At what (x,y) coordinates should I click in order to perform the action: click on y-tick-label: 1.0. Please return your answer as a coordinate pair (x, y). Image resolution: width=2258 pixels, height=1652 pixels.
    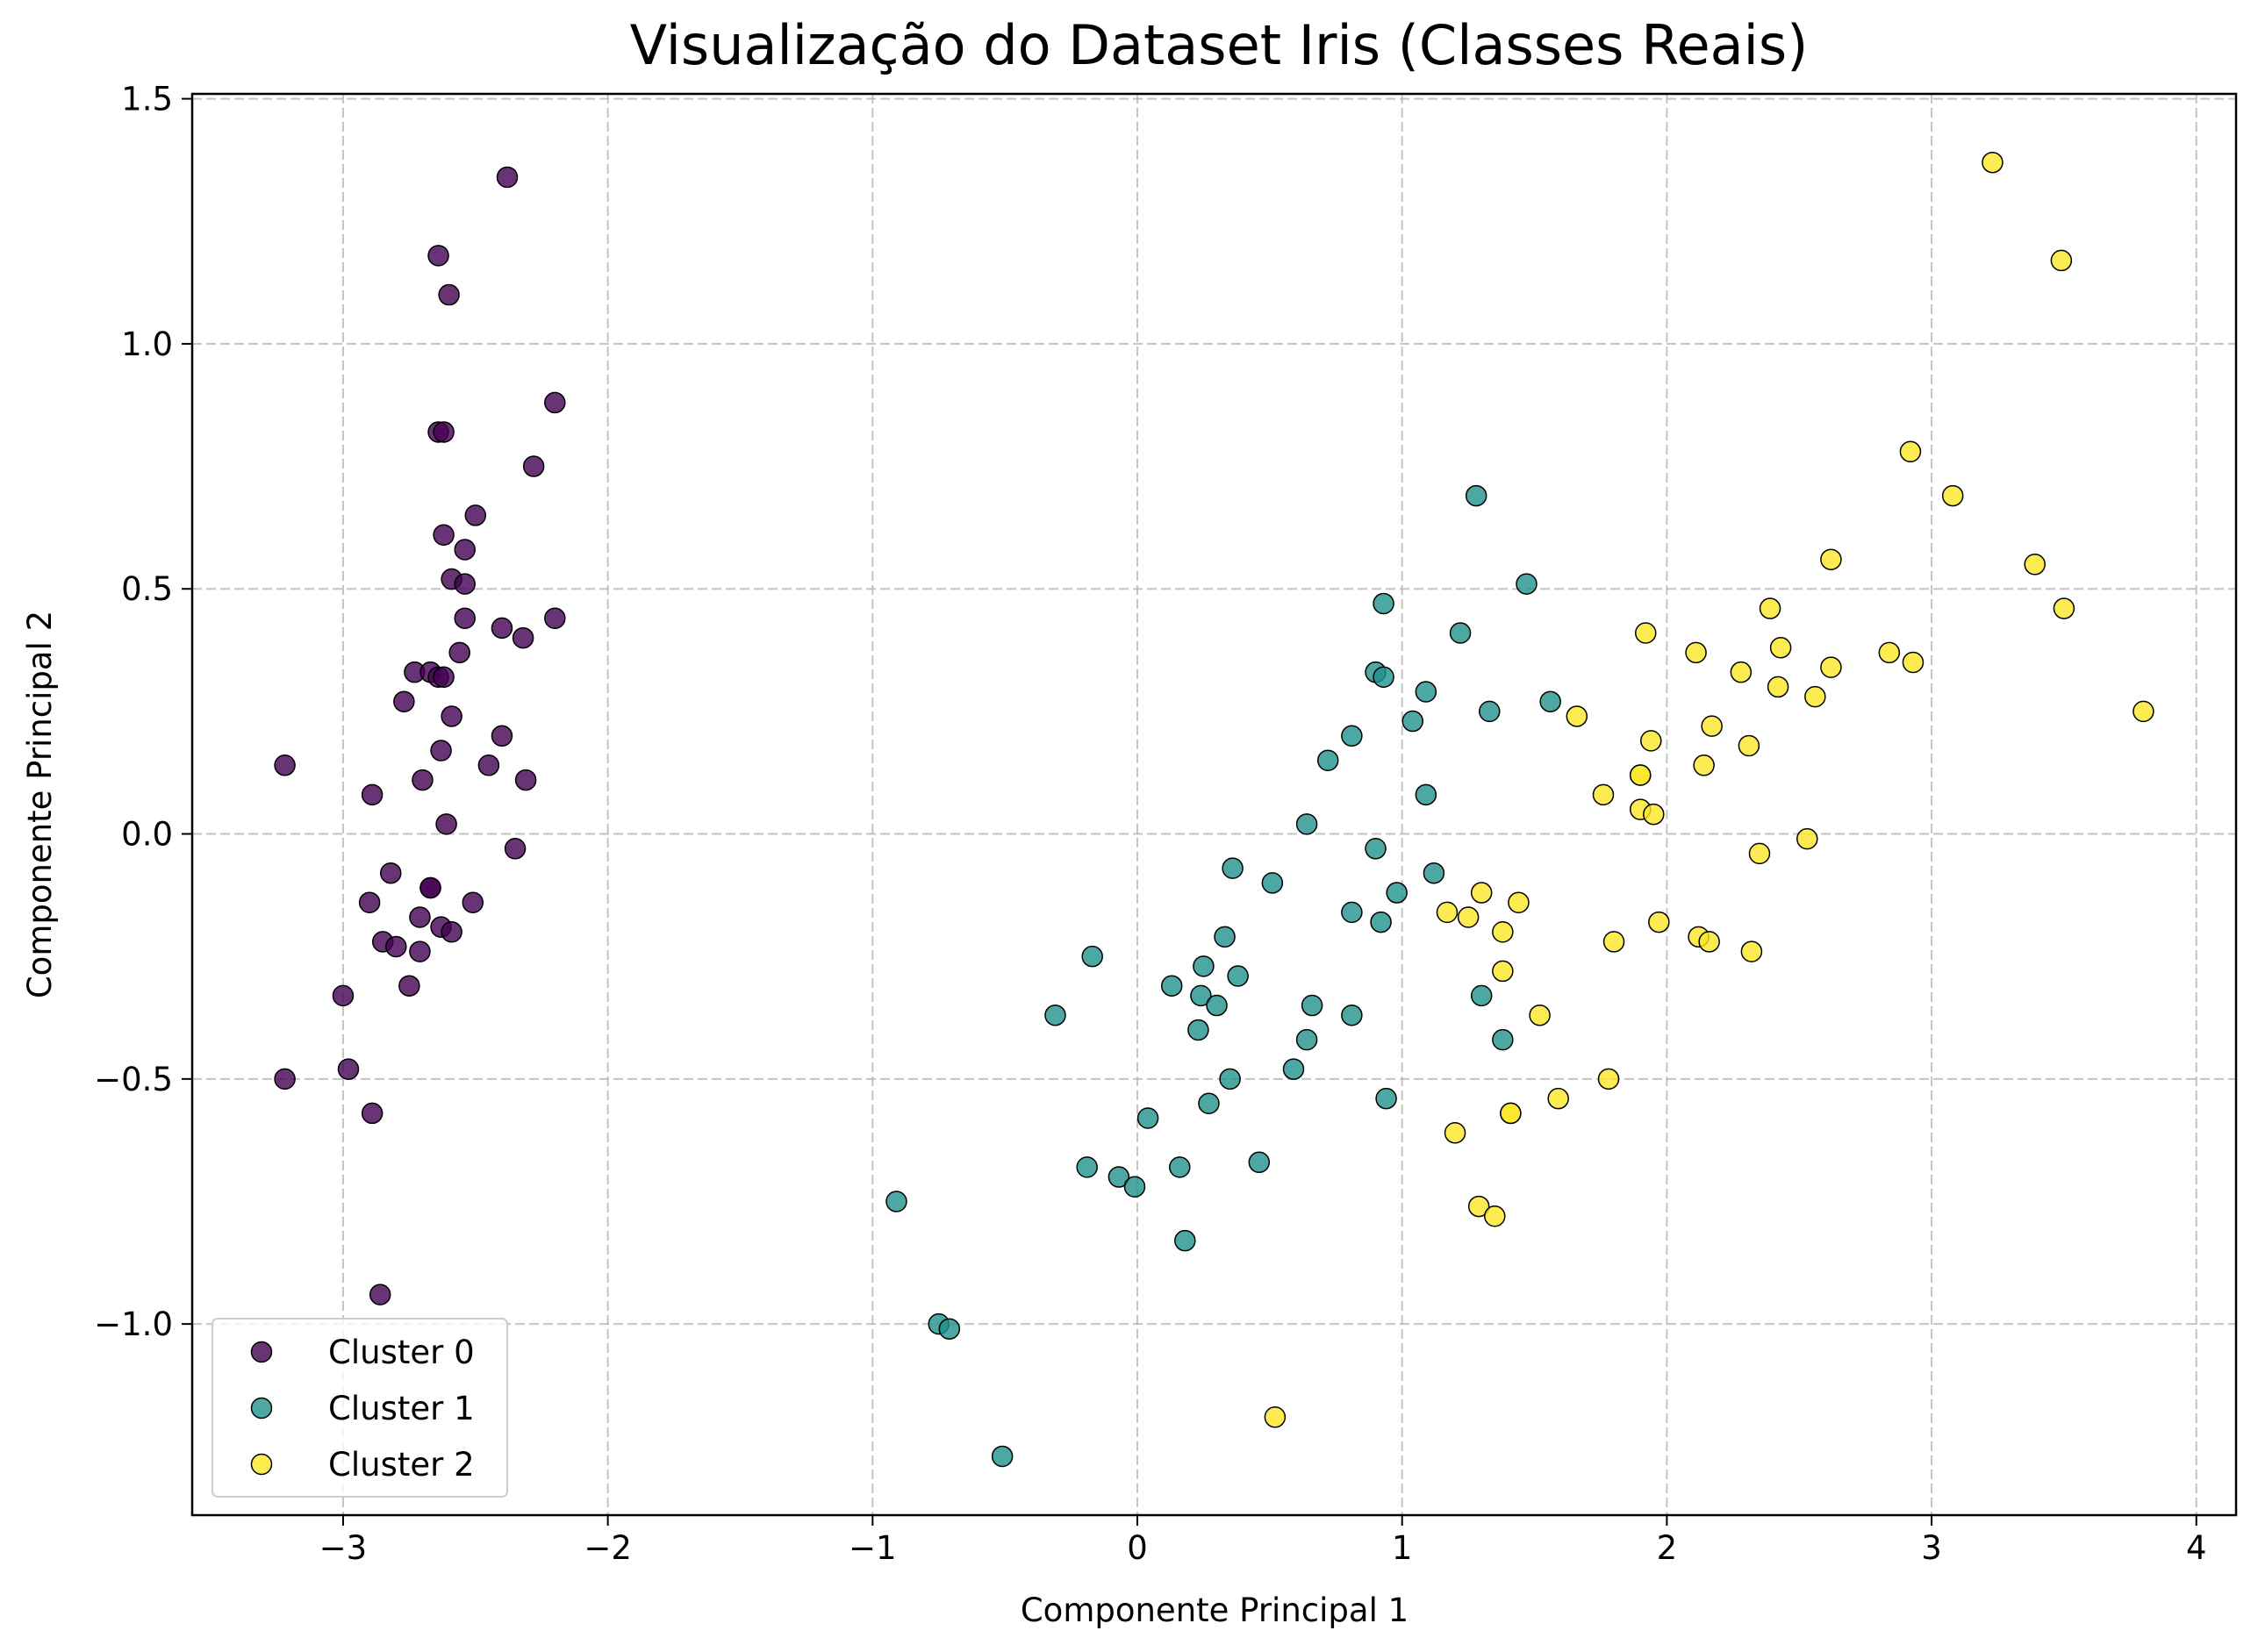
    Looking at the image, I should click on (147, 344).